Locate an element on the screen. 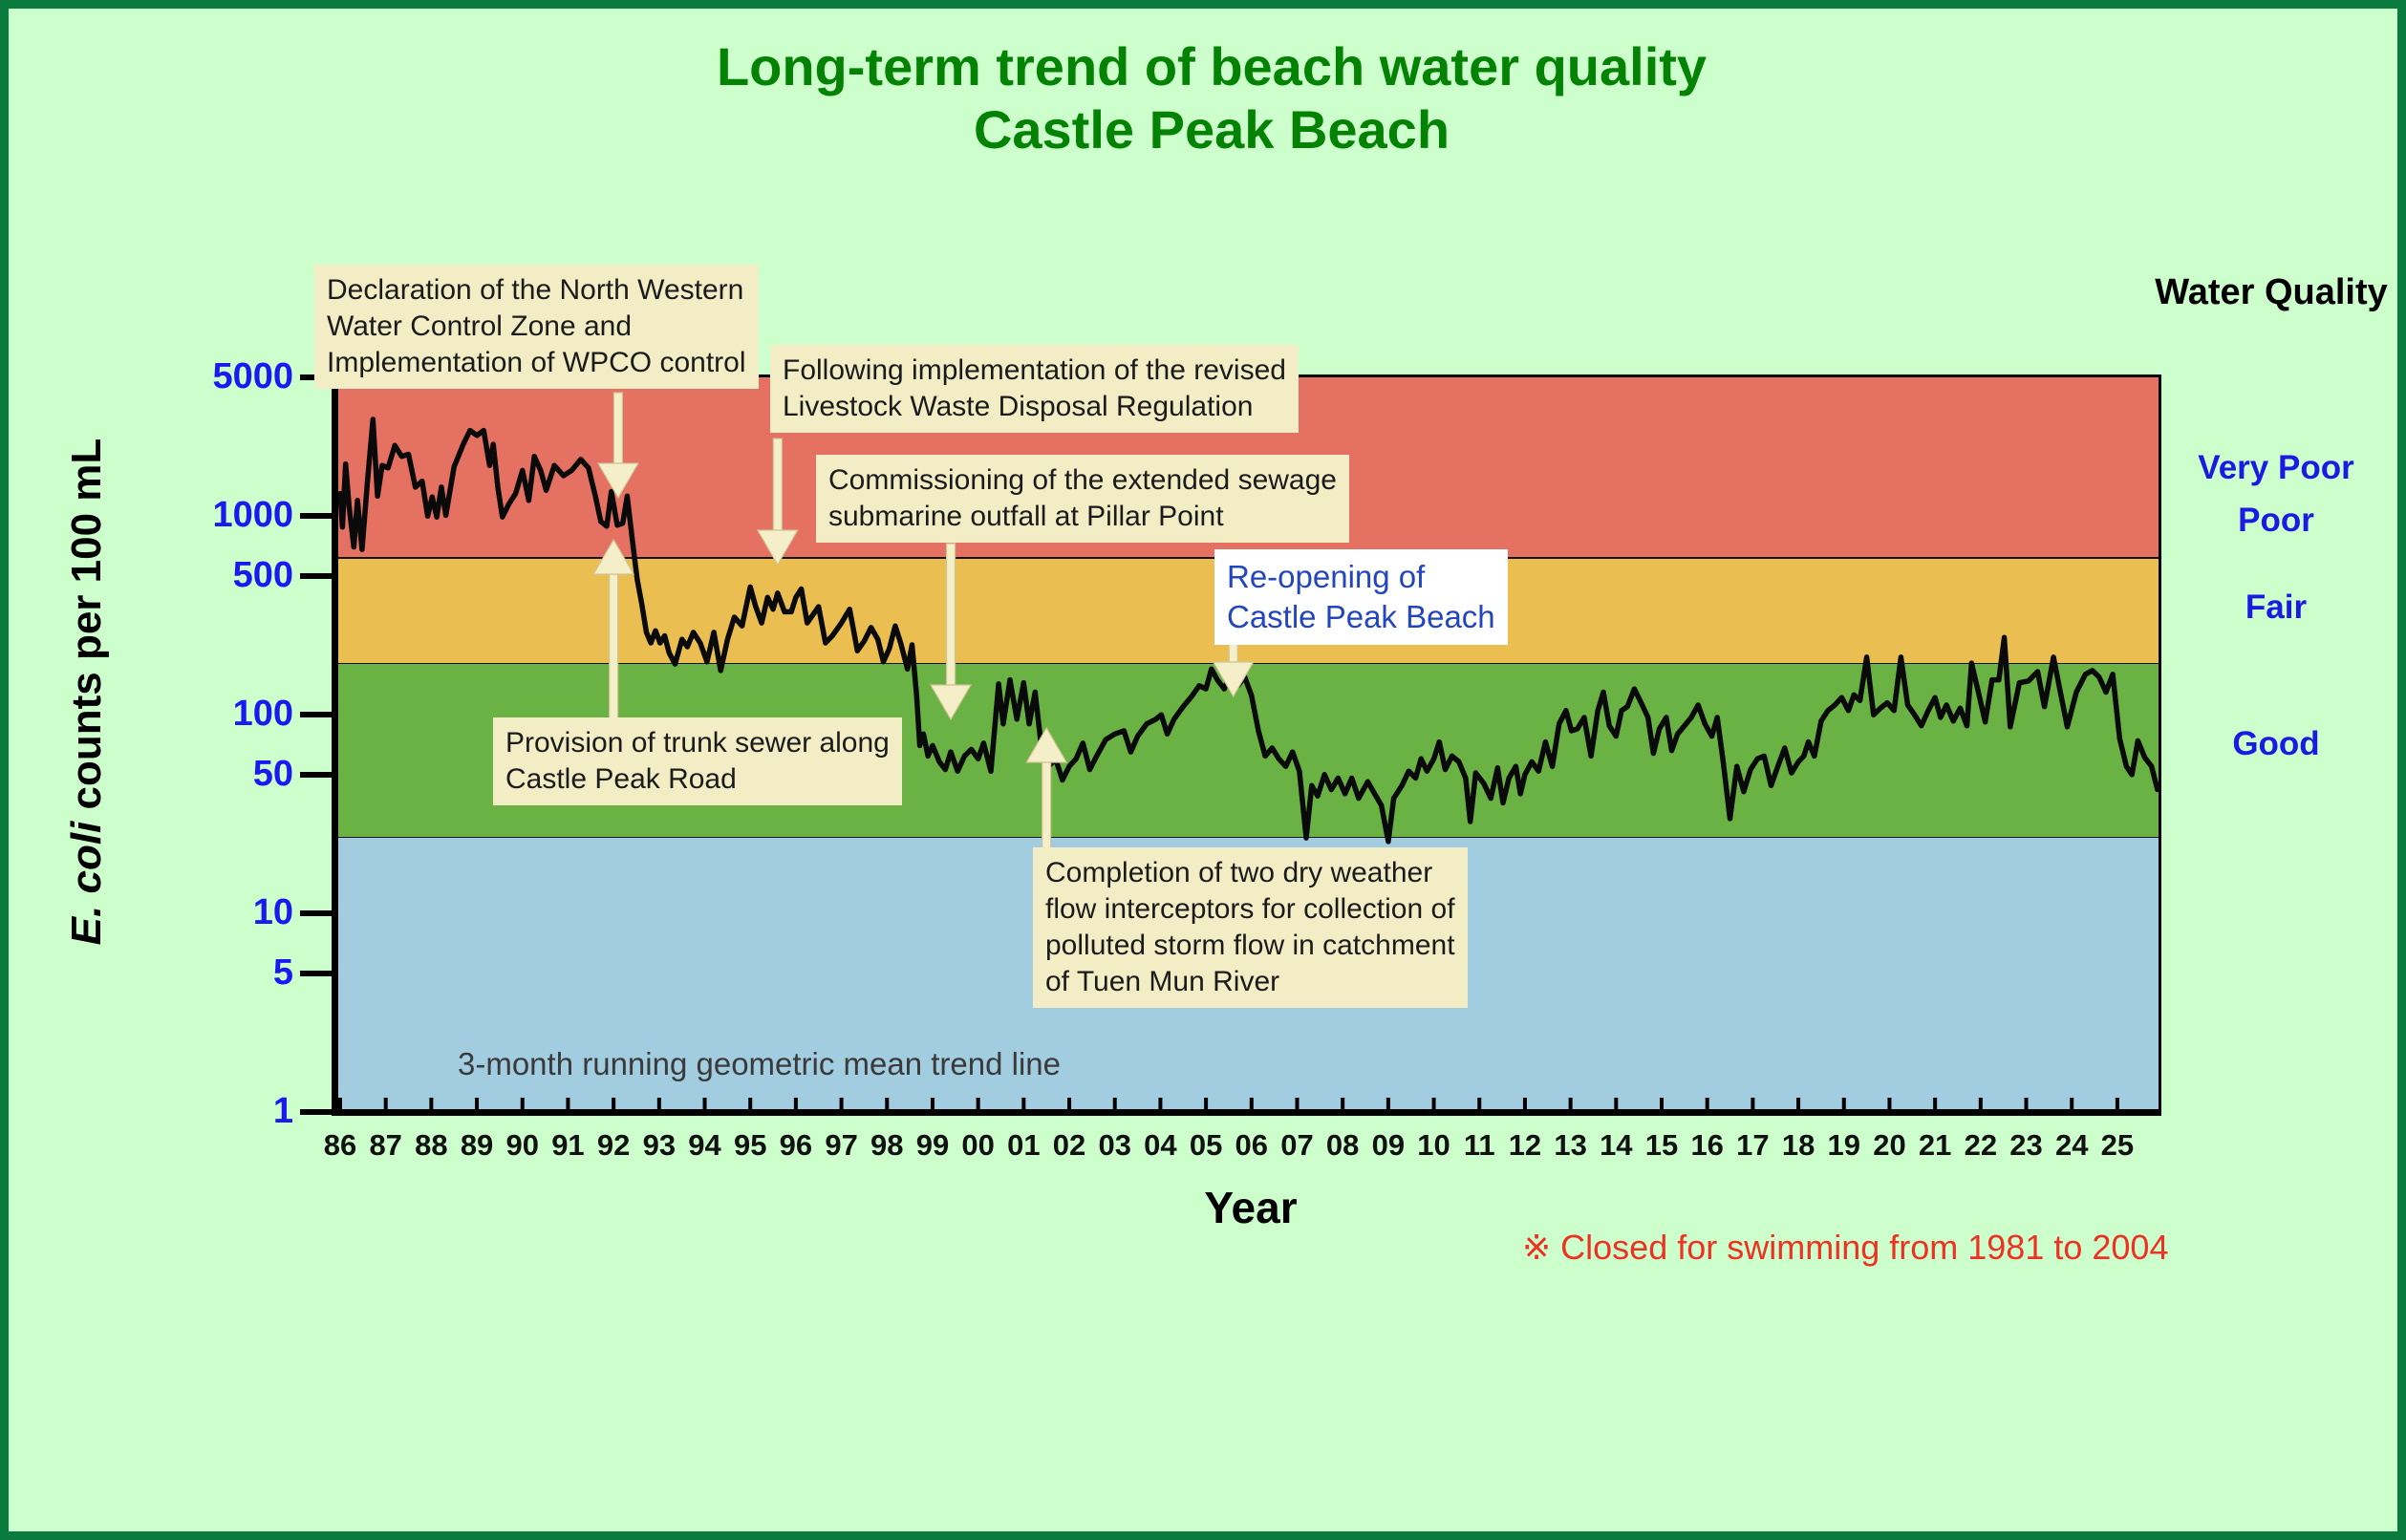 The height and width of the screenshot is (1540, 2406). x-tick-label: 97 is located at coordinates (841, 1145).